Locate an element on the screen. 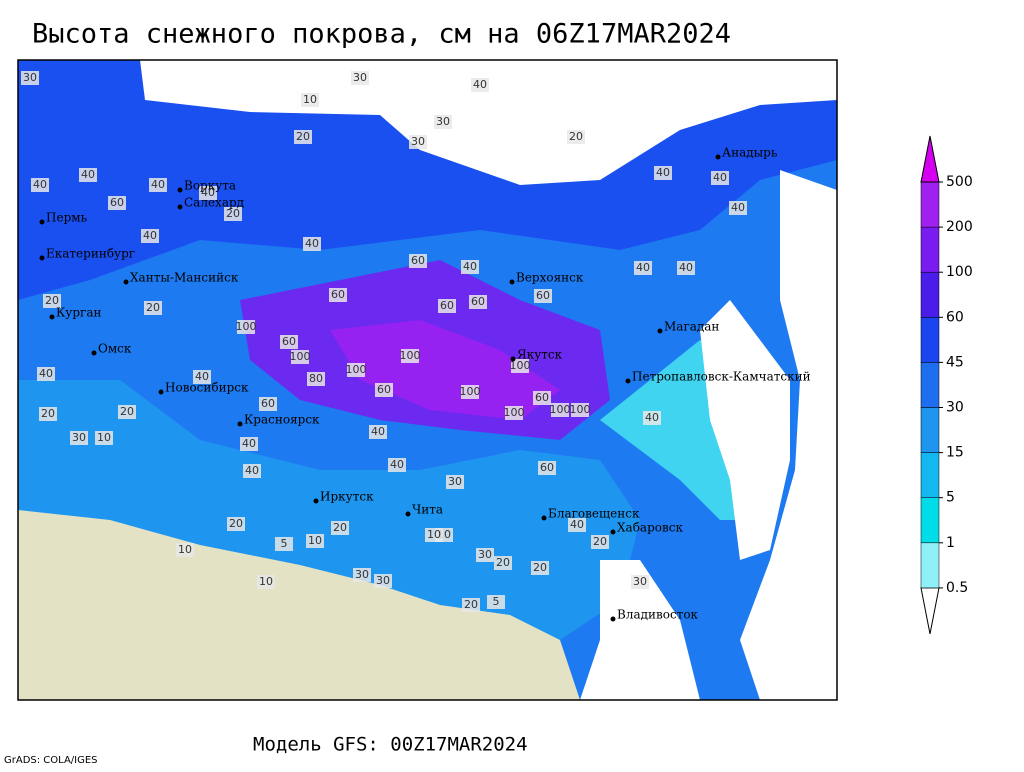 Image resolution: width=1024 pixels, height=772 pixels. city-name: Якутск is located at coordinates (540, 355).